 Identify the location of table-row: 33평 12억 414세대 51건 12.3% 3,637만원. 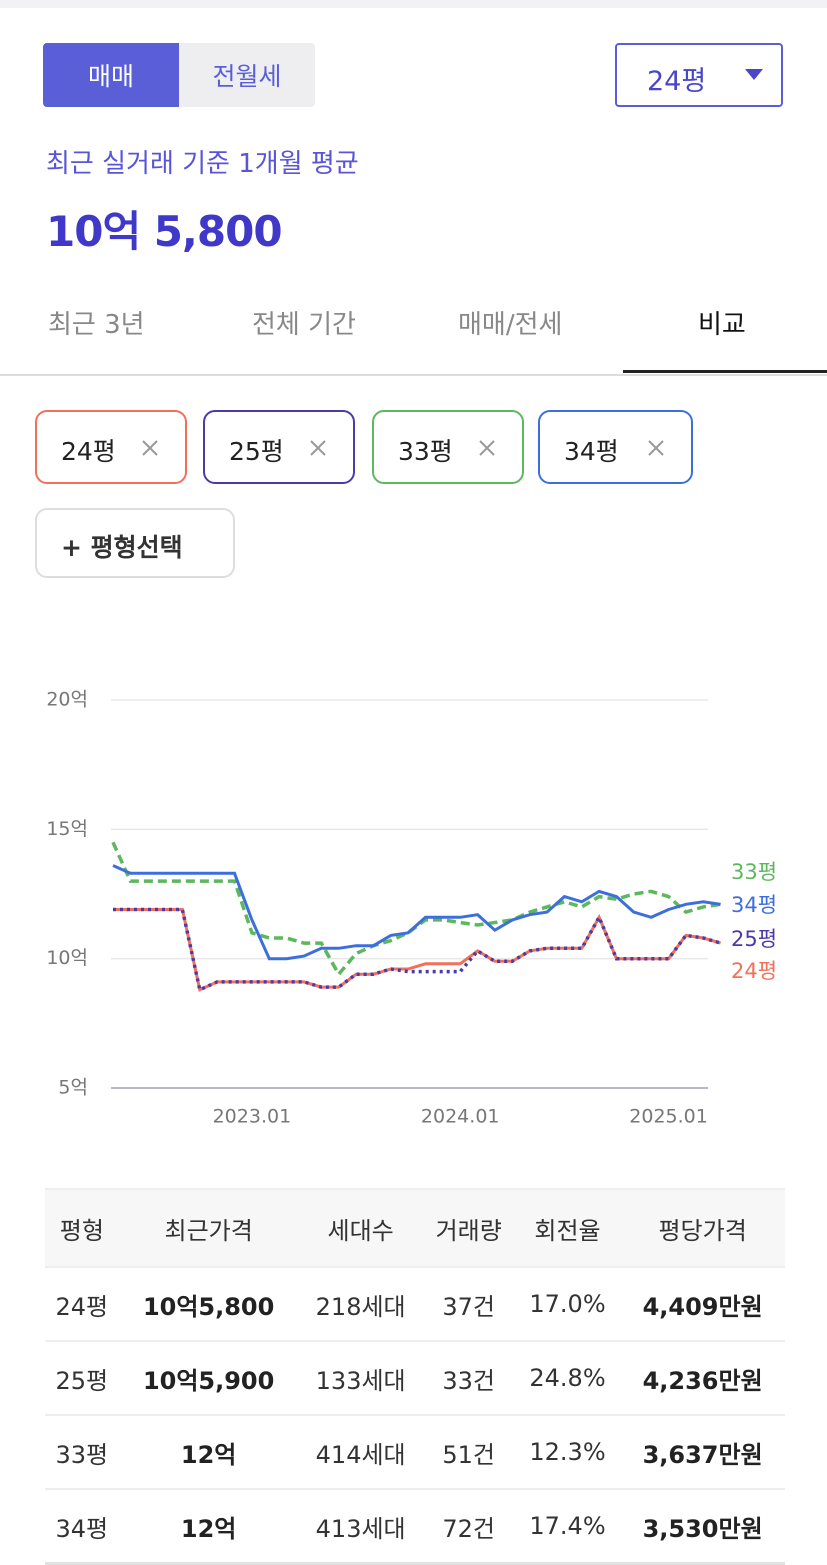
(415, 1451).